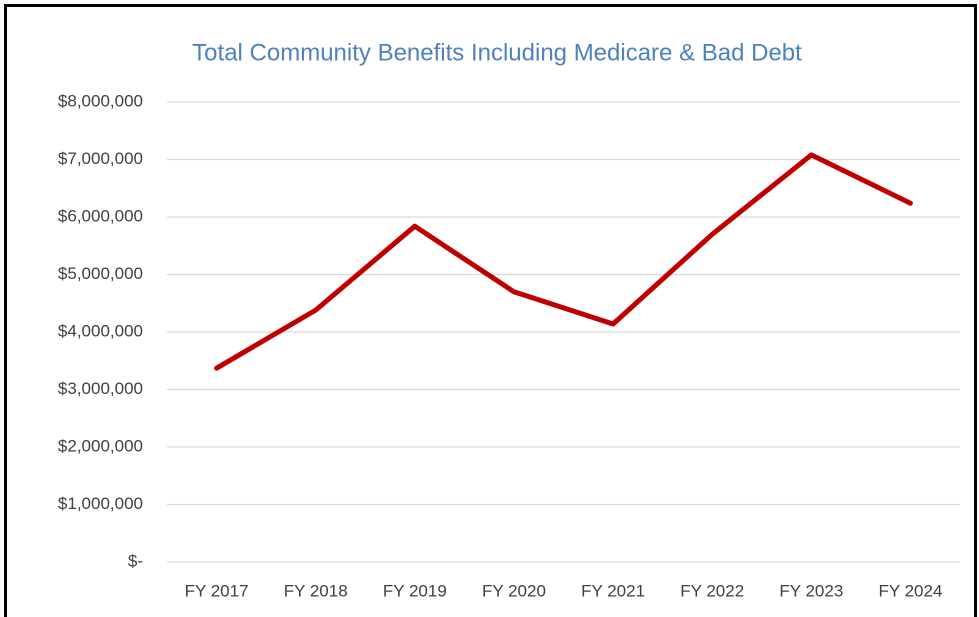 The image size is (979, 617). What do you see at coordinates (100, 445) in the screenshot?
I see `y-tick-label: $2,000,000` at bounding box center [100, 445].